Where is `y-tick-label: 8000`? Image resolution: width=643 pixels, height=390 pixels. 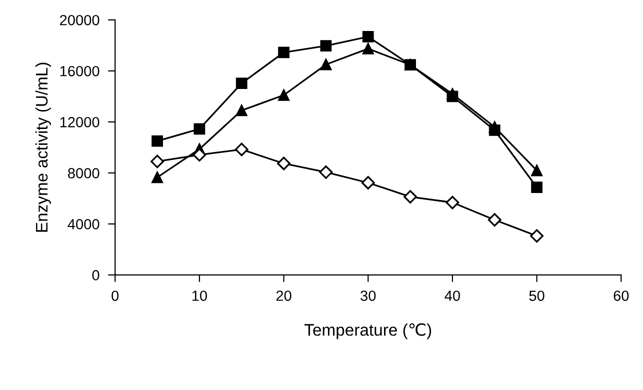 y-tick-label: 8000 is located at coordinates (84, 173).